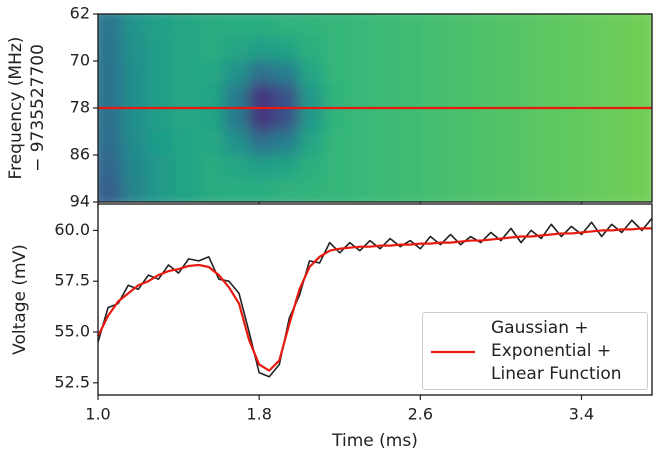  Describe the element at coordinates (80, 201) in the screenshot. I see `y-tick-label: 94` at that location.